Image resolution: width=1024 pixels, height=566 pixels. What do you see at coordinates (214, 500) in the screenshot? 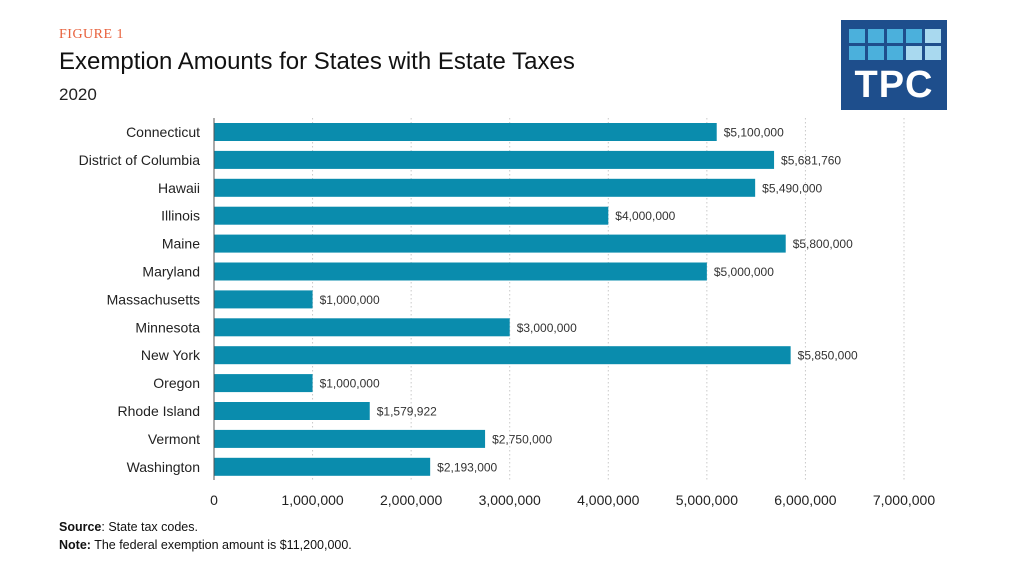
I see `x-tick-label-0: 0` at bounding box center [214, 500].